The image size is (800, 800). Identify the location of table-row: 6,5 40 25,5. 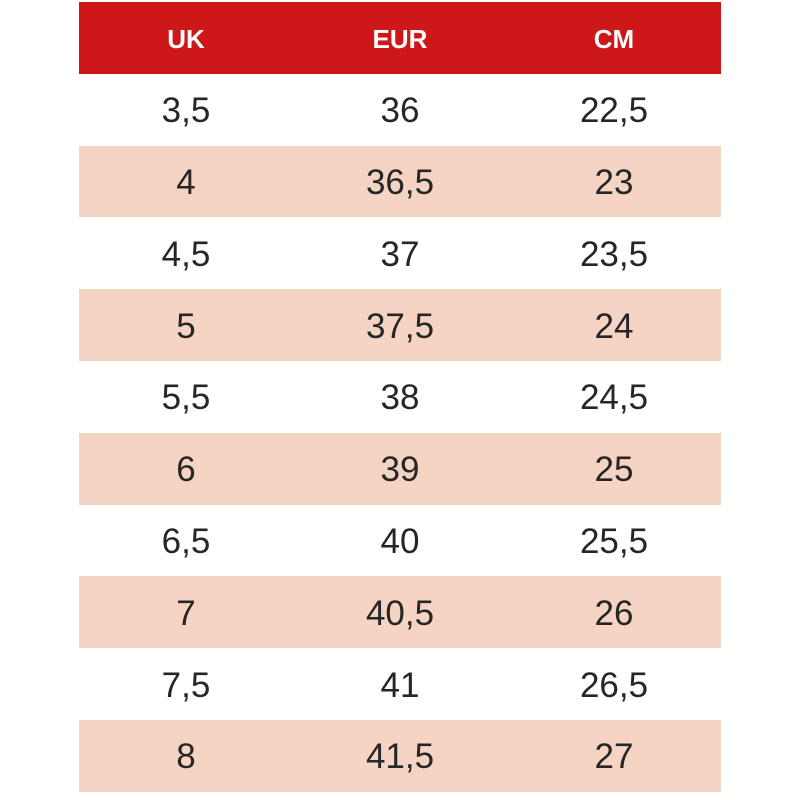
(400, 540).